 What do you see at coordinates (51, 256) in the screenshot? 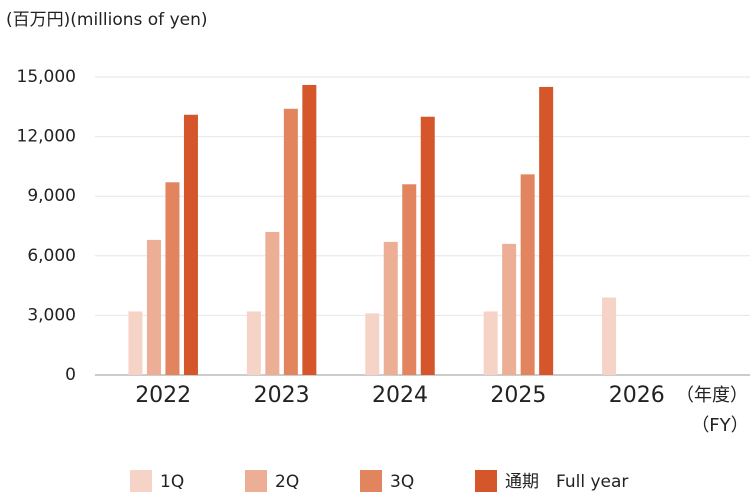
I see `y-tick-label: 6,000` at bounding box center [51, 256].